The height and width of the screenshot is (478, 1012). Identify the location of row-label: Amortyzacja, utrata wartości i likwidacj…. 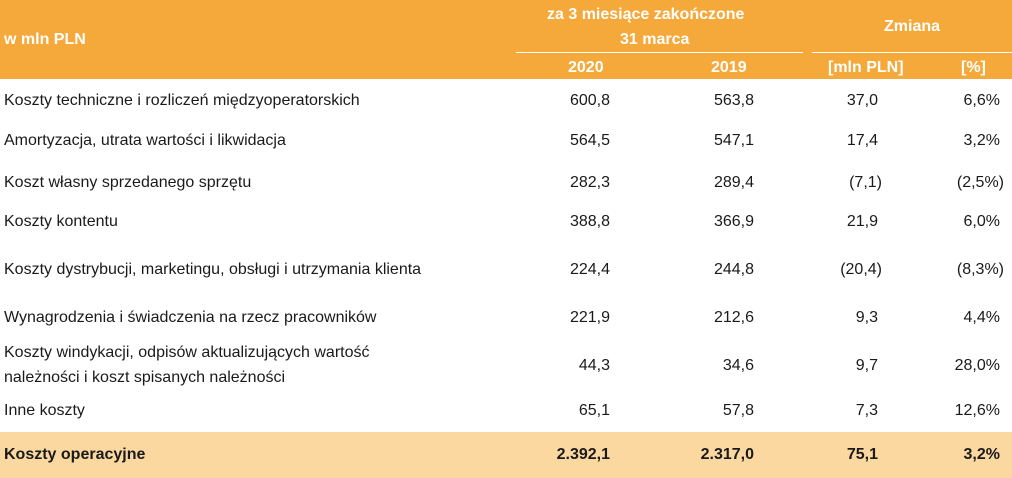
(145, 140).